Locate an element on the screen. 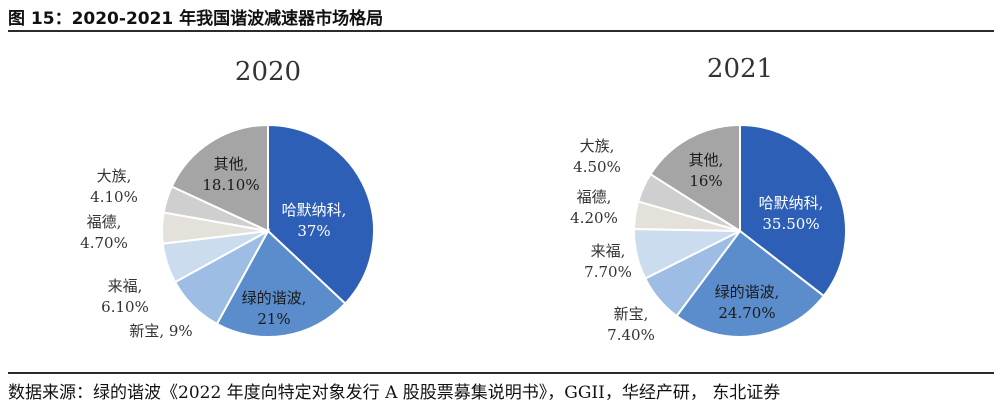  slice-label-value: 4.20% is located at coordinates (594, 218).